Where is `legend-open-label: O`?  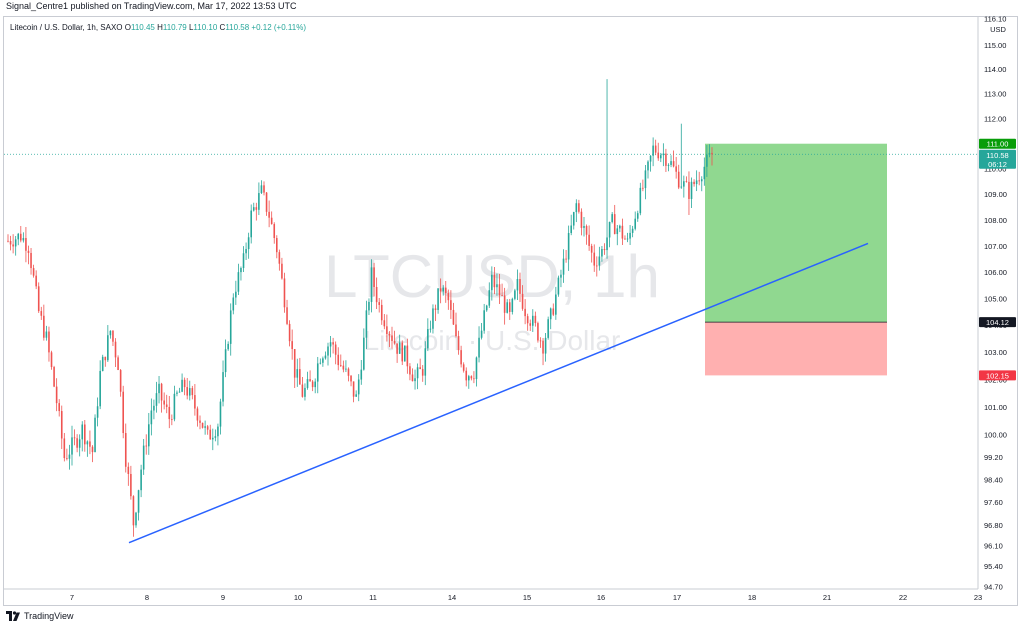 legend-open-label: O is located at coordinates (127, 27).